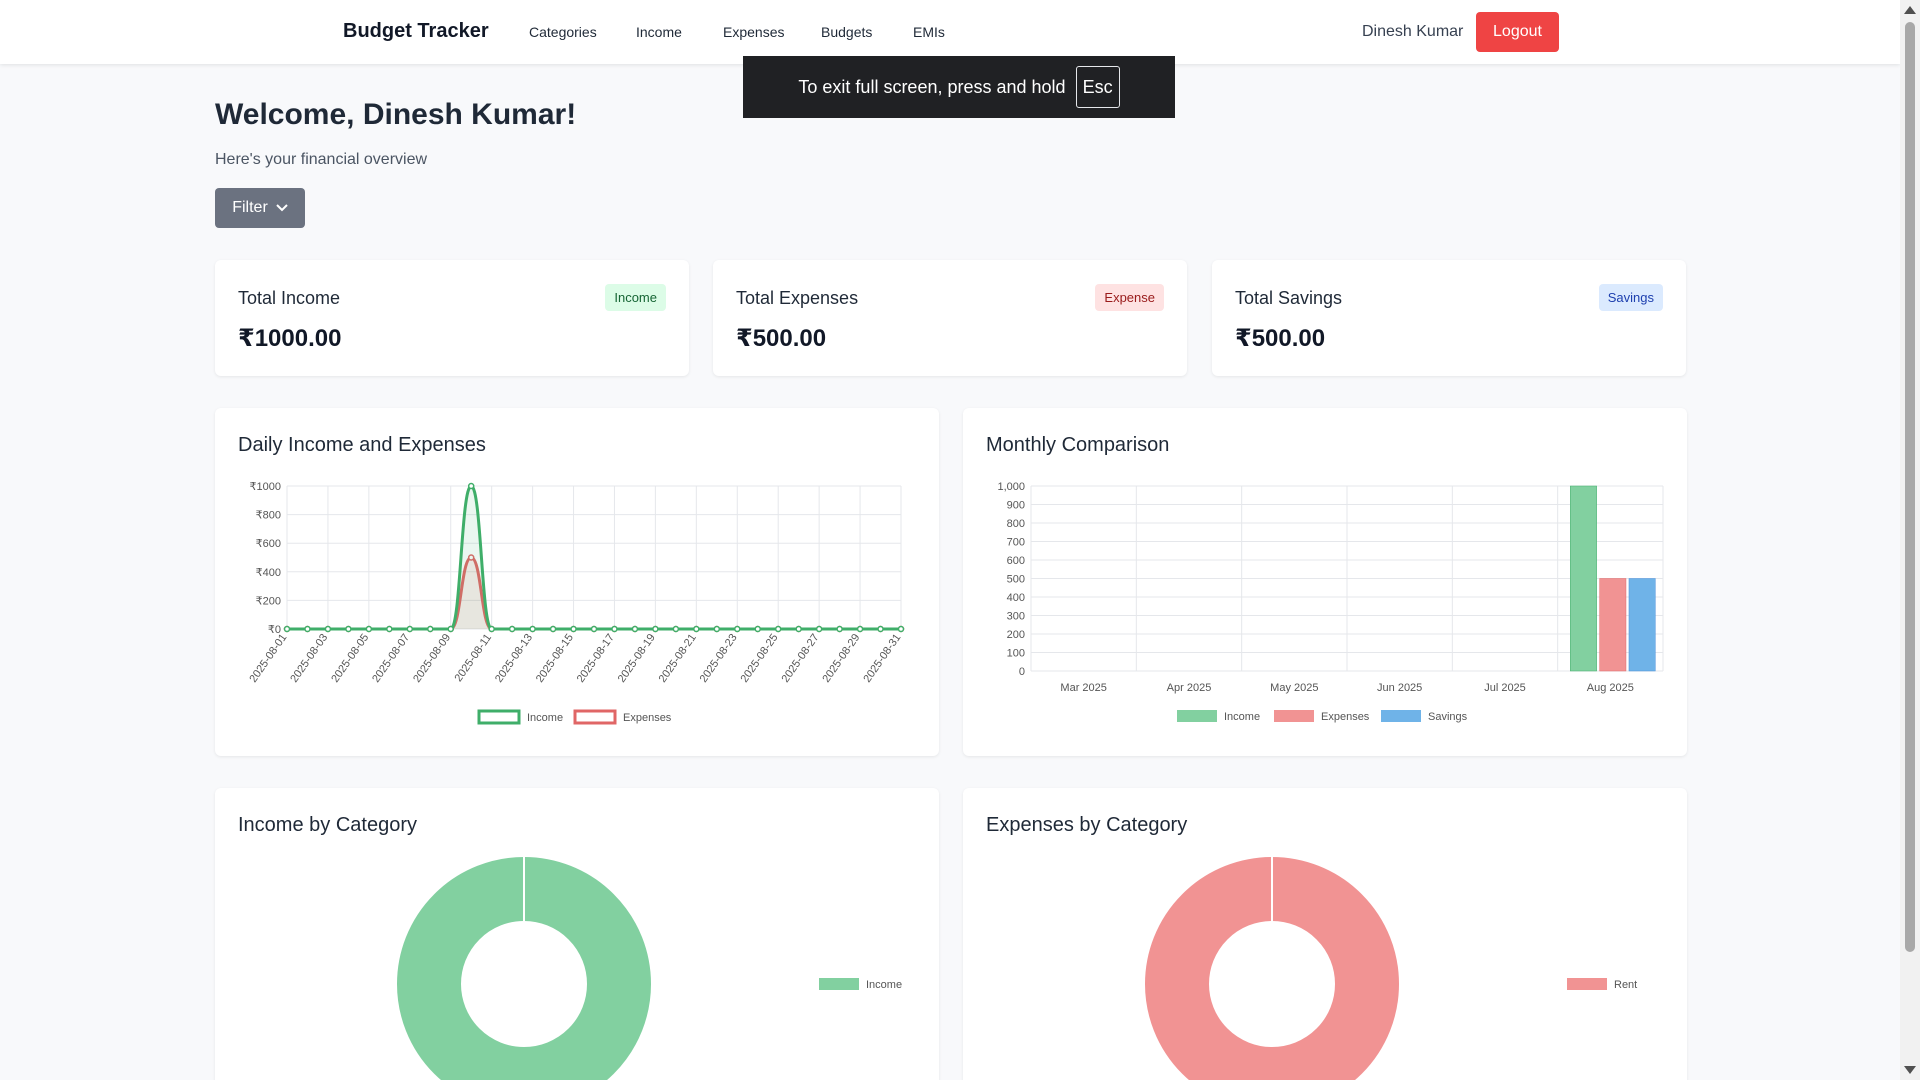 This screenshot has height=1080, width=1920. What do you see at coordinates (282, 208) in the screenshot?
I see `chevron-down-icon` at bounding box center [282, 208].